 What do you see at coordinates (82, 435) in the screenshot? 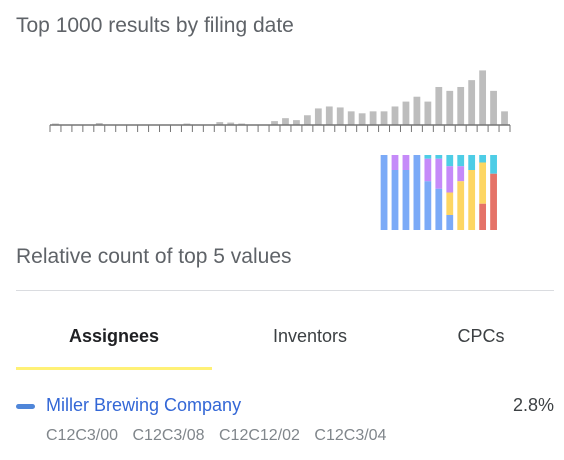
I see `cpc-code: C12C3/00` at bounding box center [82, 435].